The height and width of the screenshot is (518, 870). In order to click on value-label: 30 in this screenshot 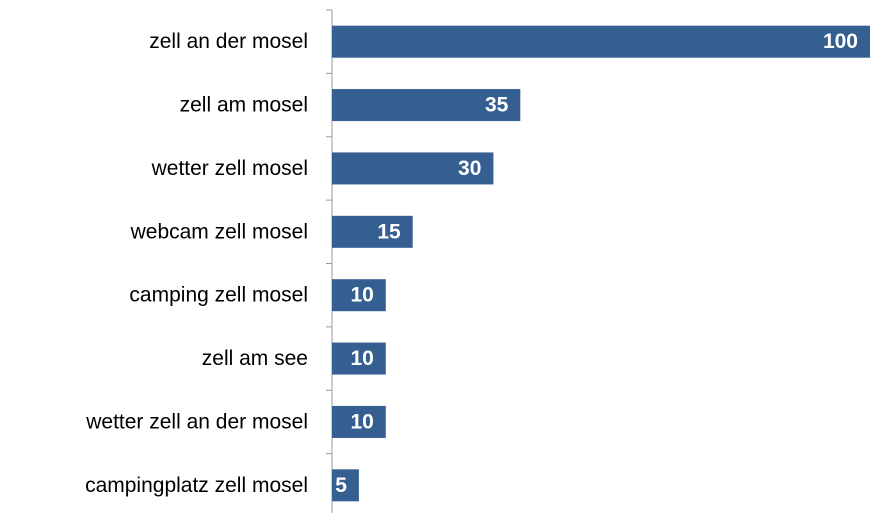, I will do `click(469, 168)`.